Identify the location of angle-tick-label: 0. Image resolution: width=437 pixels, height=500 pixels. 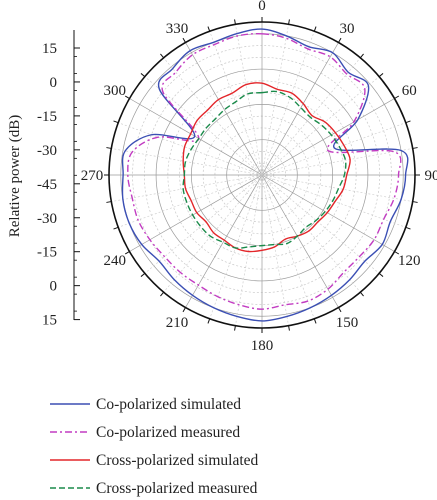
(262, 7).